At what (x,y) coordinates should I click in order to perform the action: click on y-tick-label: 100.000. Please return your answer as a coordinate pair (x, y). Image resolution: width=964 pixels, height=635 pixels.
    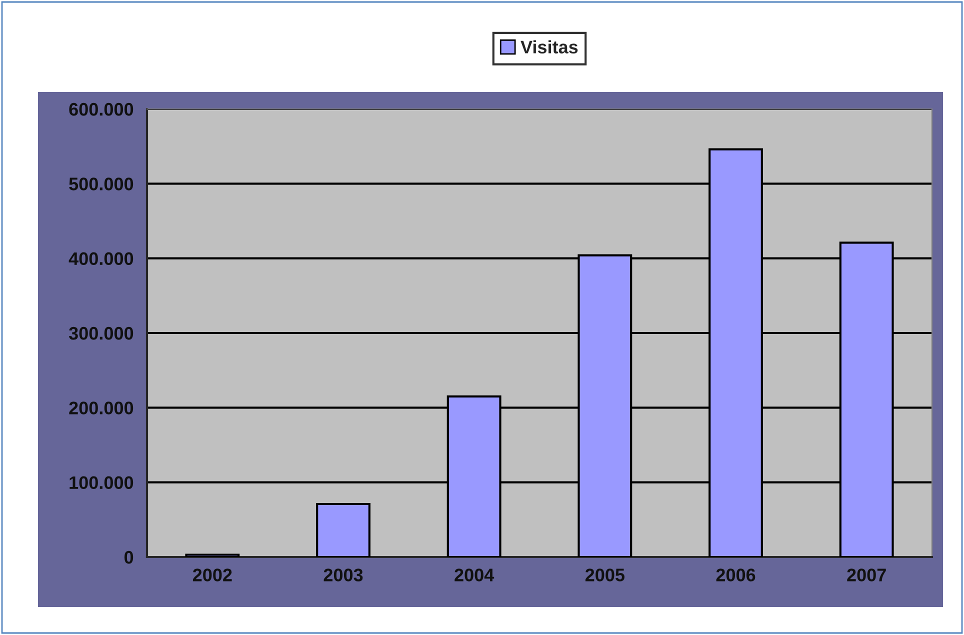
    Looking at the image, I should click on (102, 483).